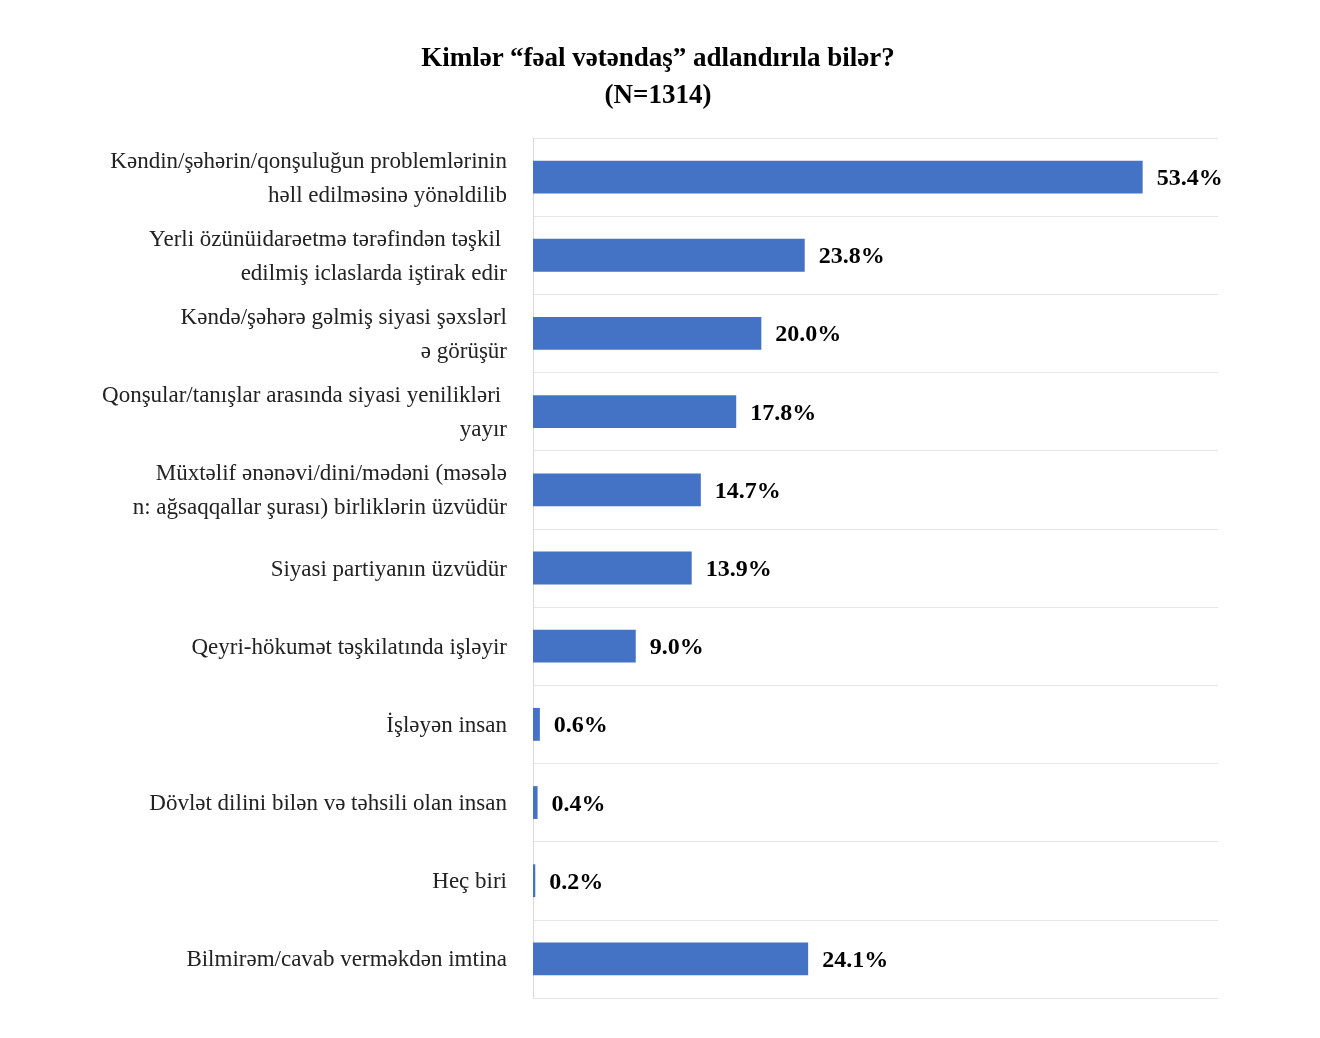 The image size is (1320, 1038). I want to click on data-label: 20.0%, so click(808, 333).